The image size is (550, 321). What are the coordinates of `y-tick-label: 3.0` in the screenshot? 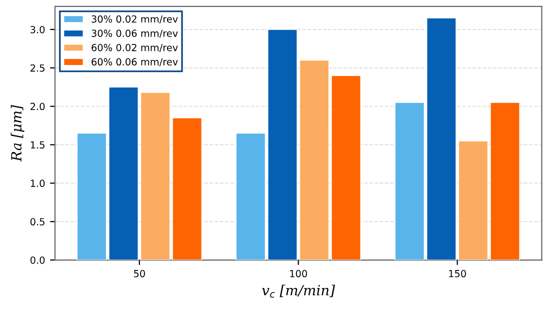 It's located at (37, 30).